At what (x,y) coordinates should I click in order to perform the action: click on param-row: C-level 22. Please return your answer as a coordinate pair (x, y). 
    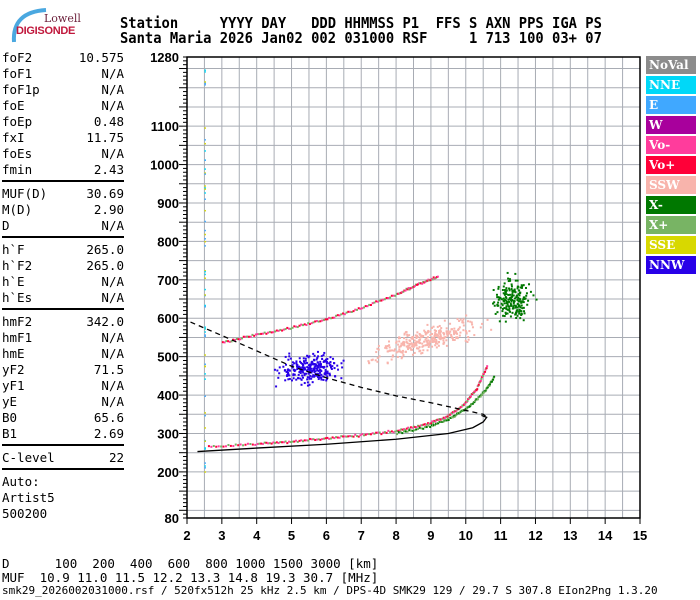
    Looking at the image, I should click on (63, 458).